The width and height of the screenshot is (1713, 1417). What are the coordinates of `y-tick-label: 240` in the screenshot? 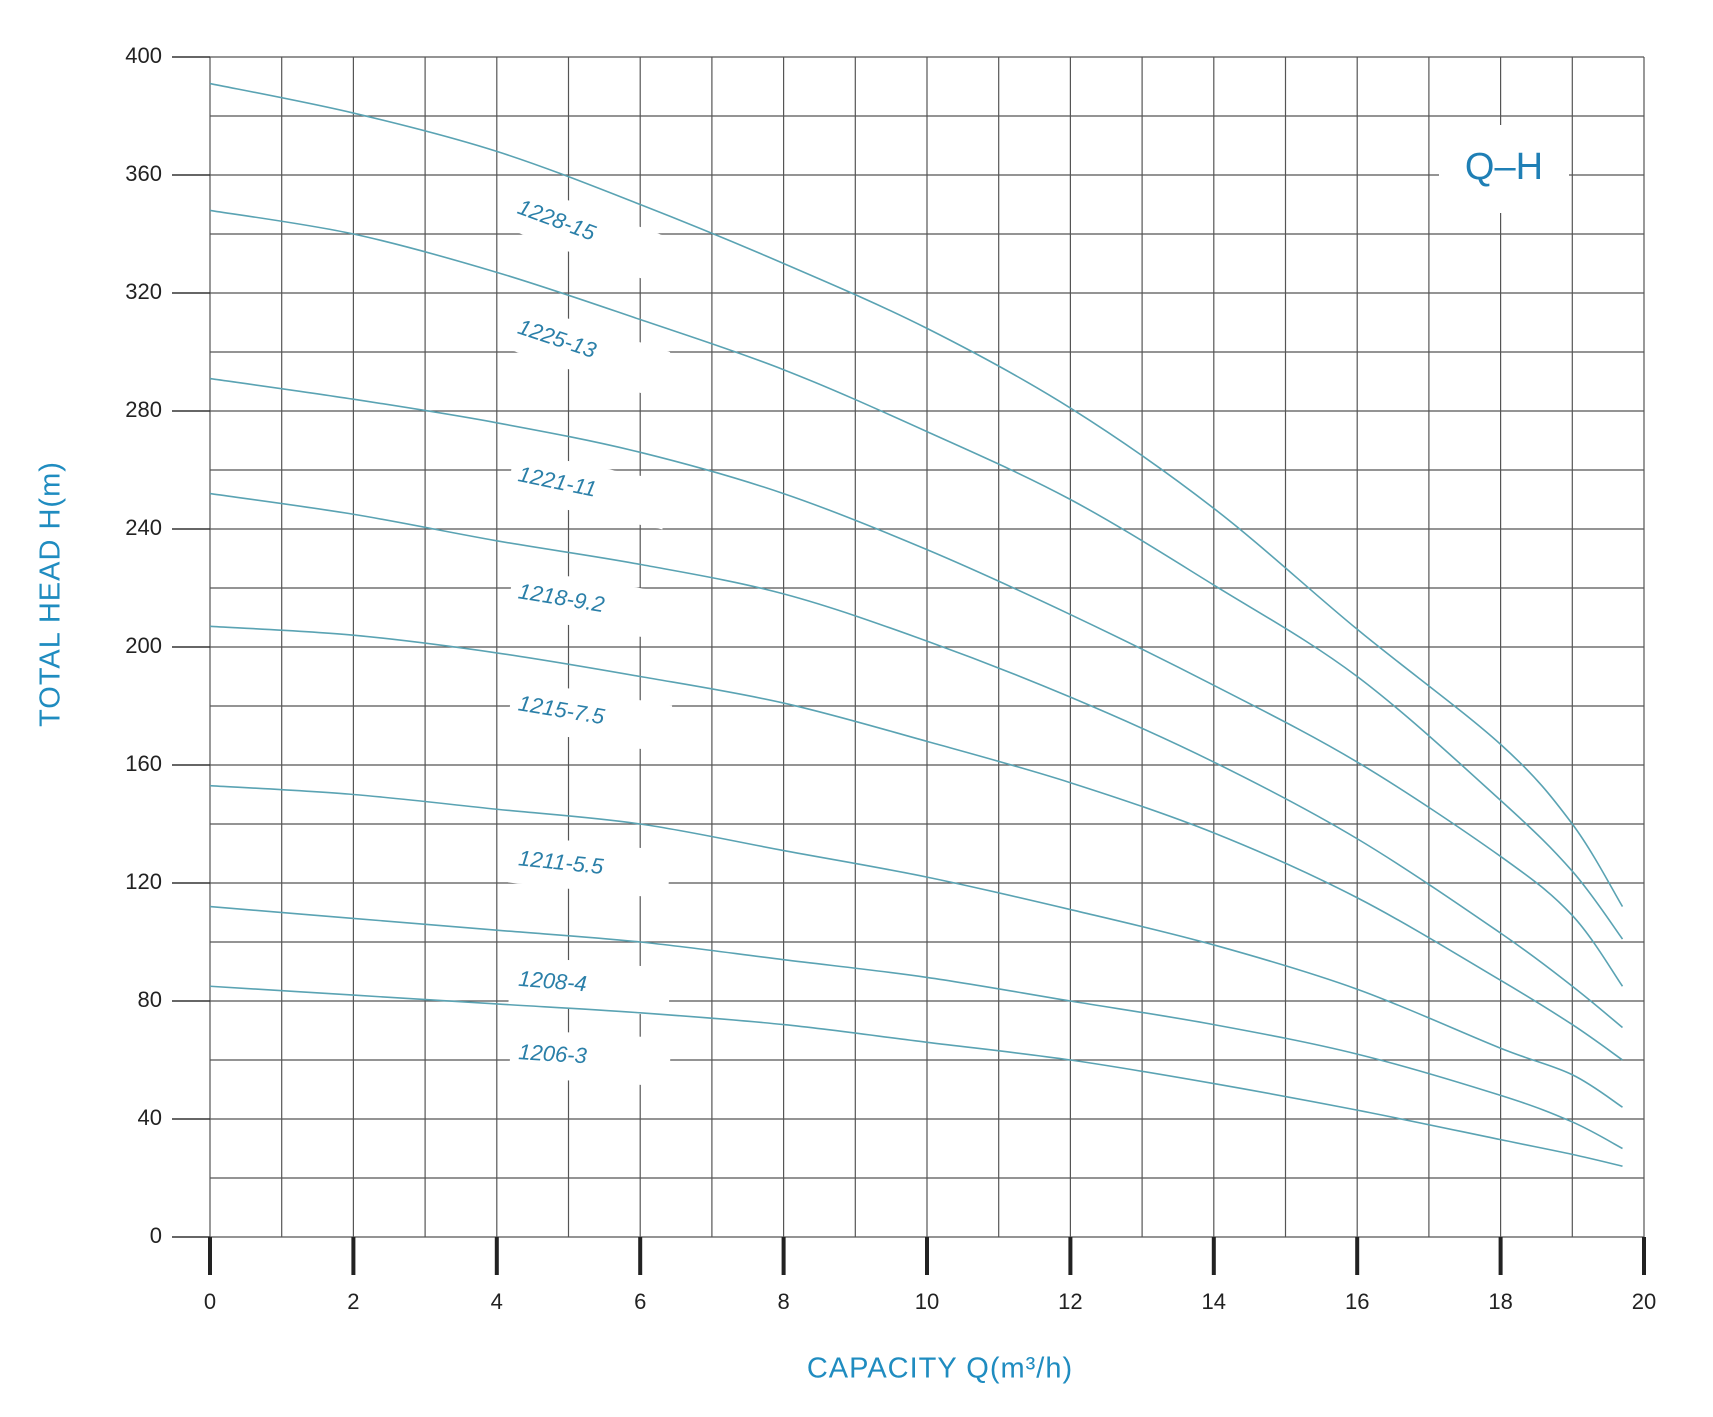 It's located at (143, 527).